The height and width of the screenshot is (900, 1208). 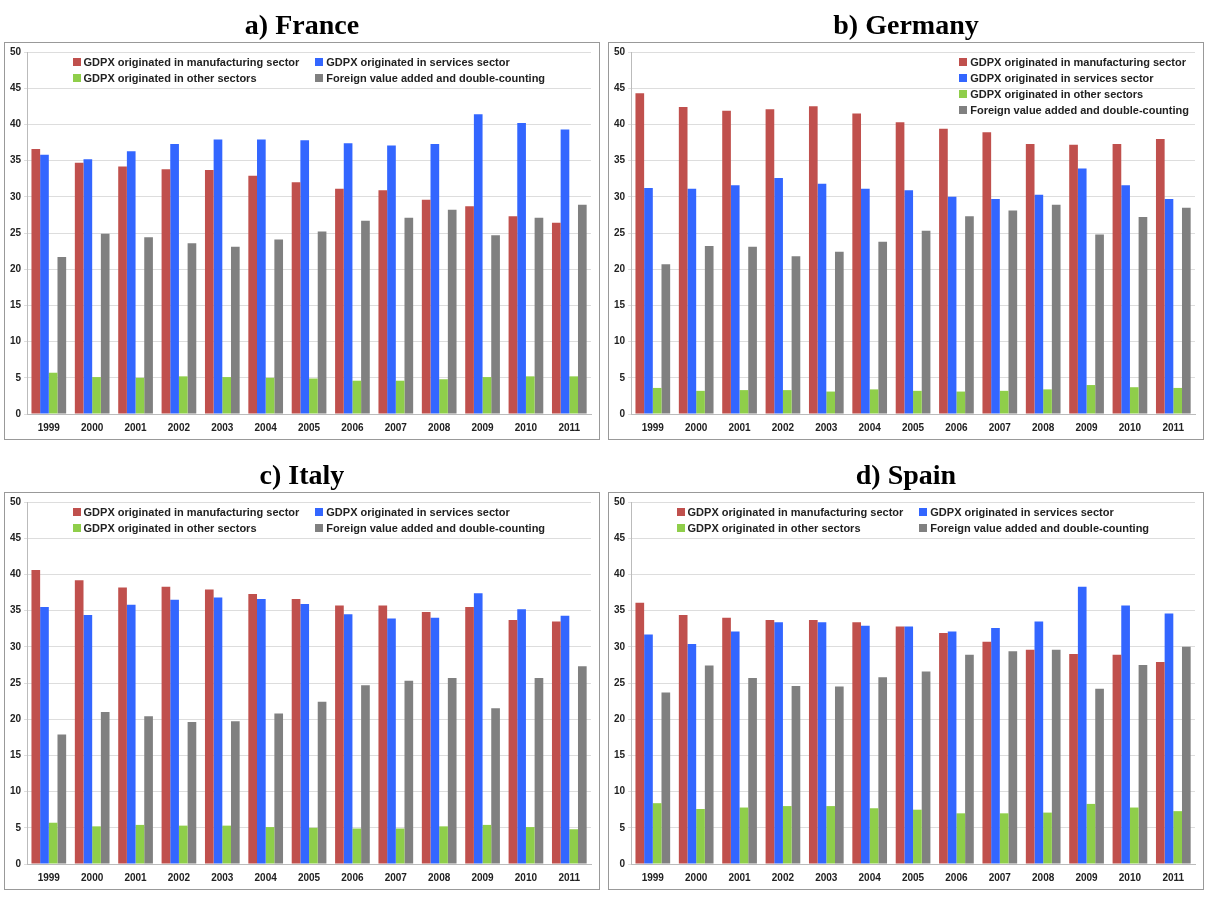 What do you see at coordinates (16, 610) in the screenshot?
I see `y-tick-label: 35` at bounding box center [16, 610].